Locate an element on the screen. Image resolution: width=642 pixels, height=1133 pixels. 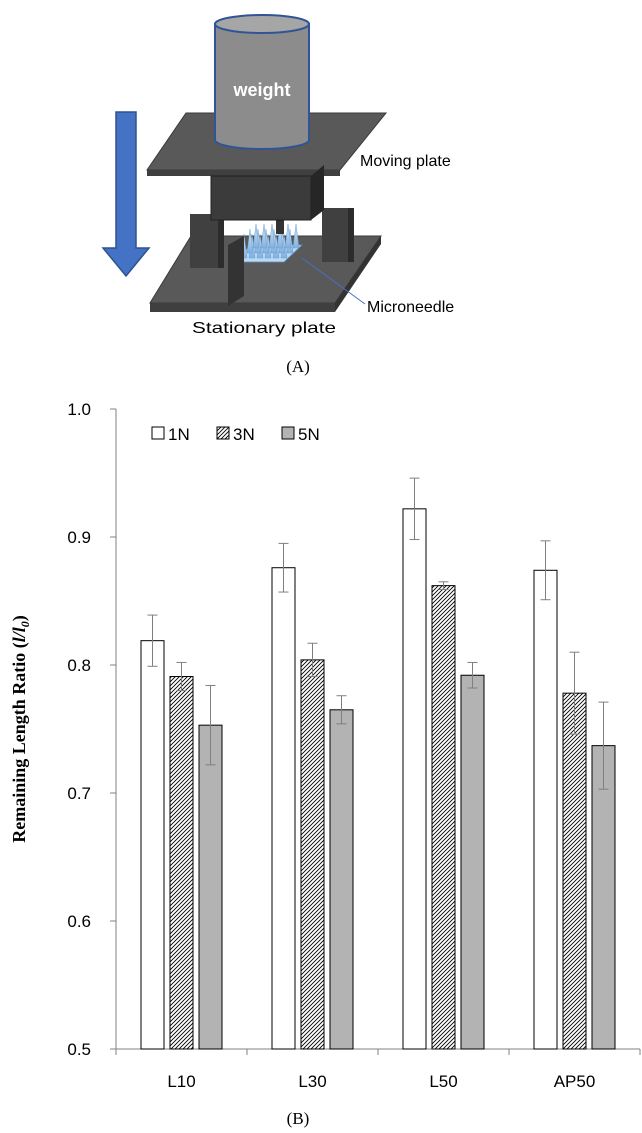
bar-1N-L30 is located at coordinates (283, 808).